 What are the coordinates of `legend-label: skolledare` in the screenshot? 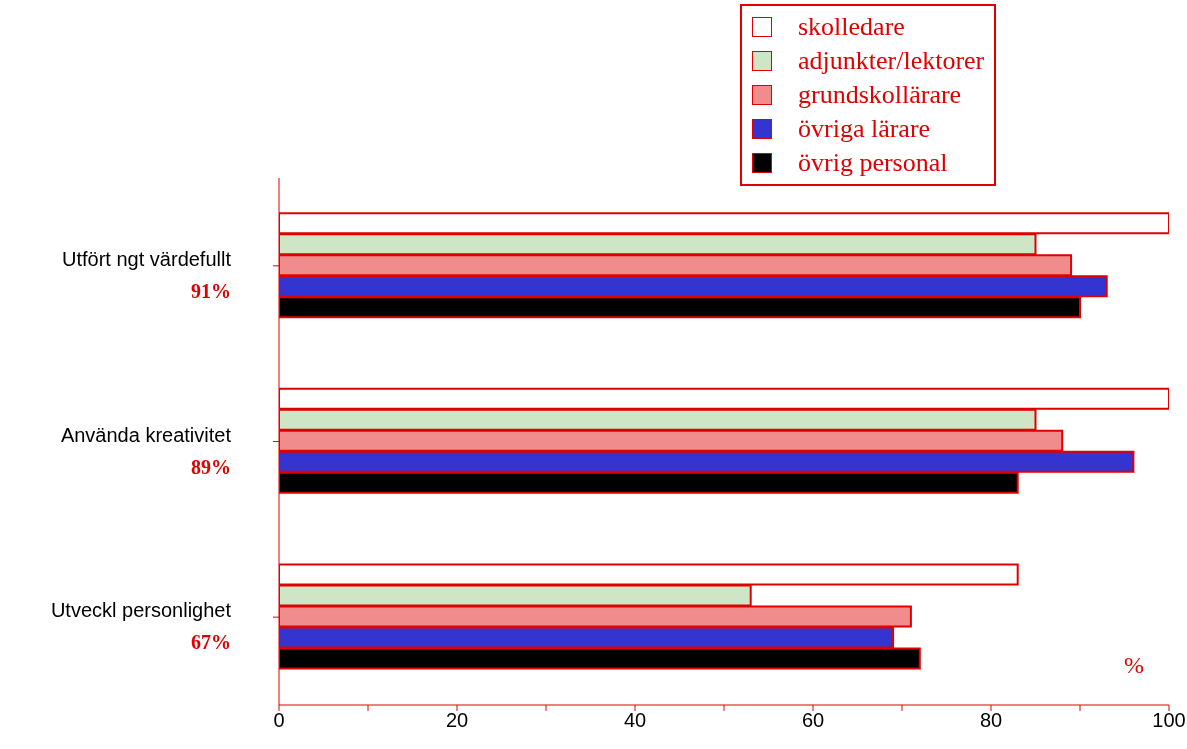 It's located at (851, 27).